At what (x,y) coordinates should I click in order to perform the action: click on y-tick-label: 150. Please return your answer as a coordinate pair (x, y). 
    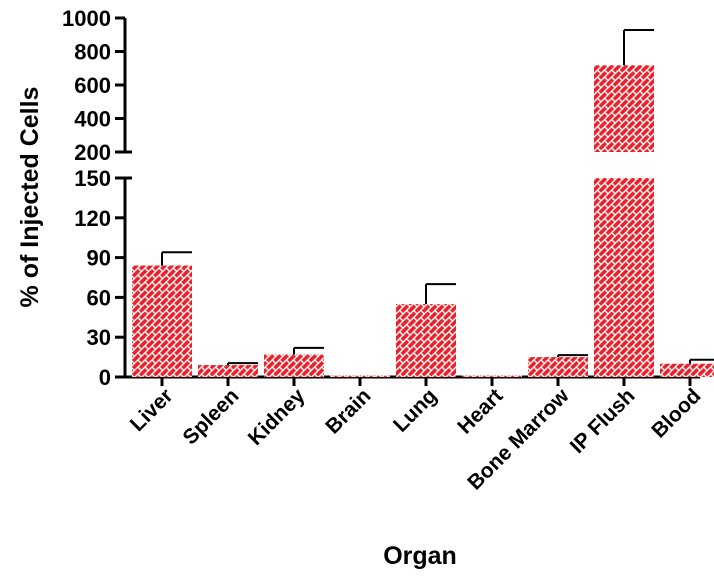
    Looking at the image, I should click on (92, 178).